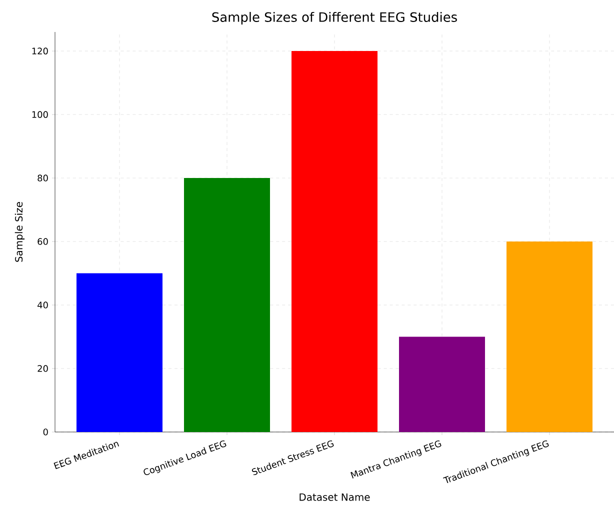 This screenshot has width=614, height=528. I want to click on y-tick-label: 60, so click(43, 241).